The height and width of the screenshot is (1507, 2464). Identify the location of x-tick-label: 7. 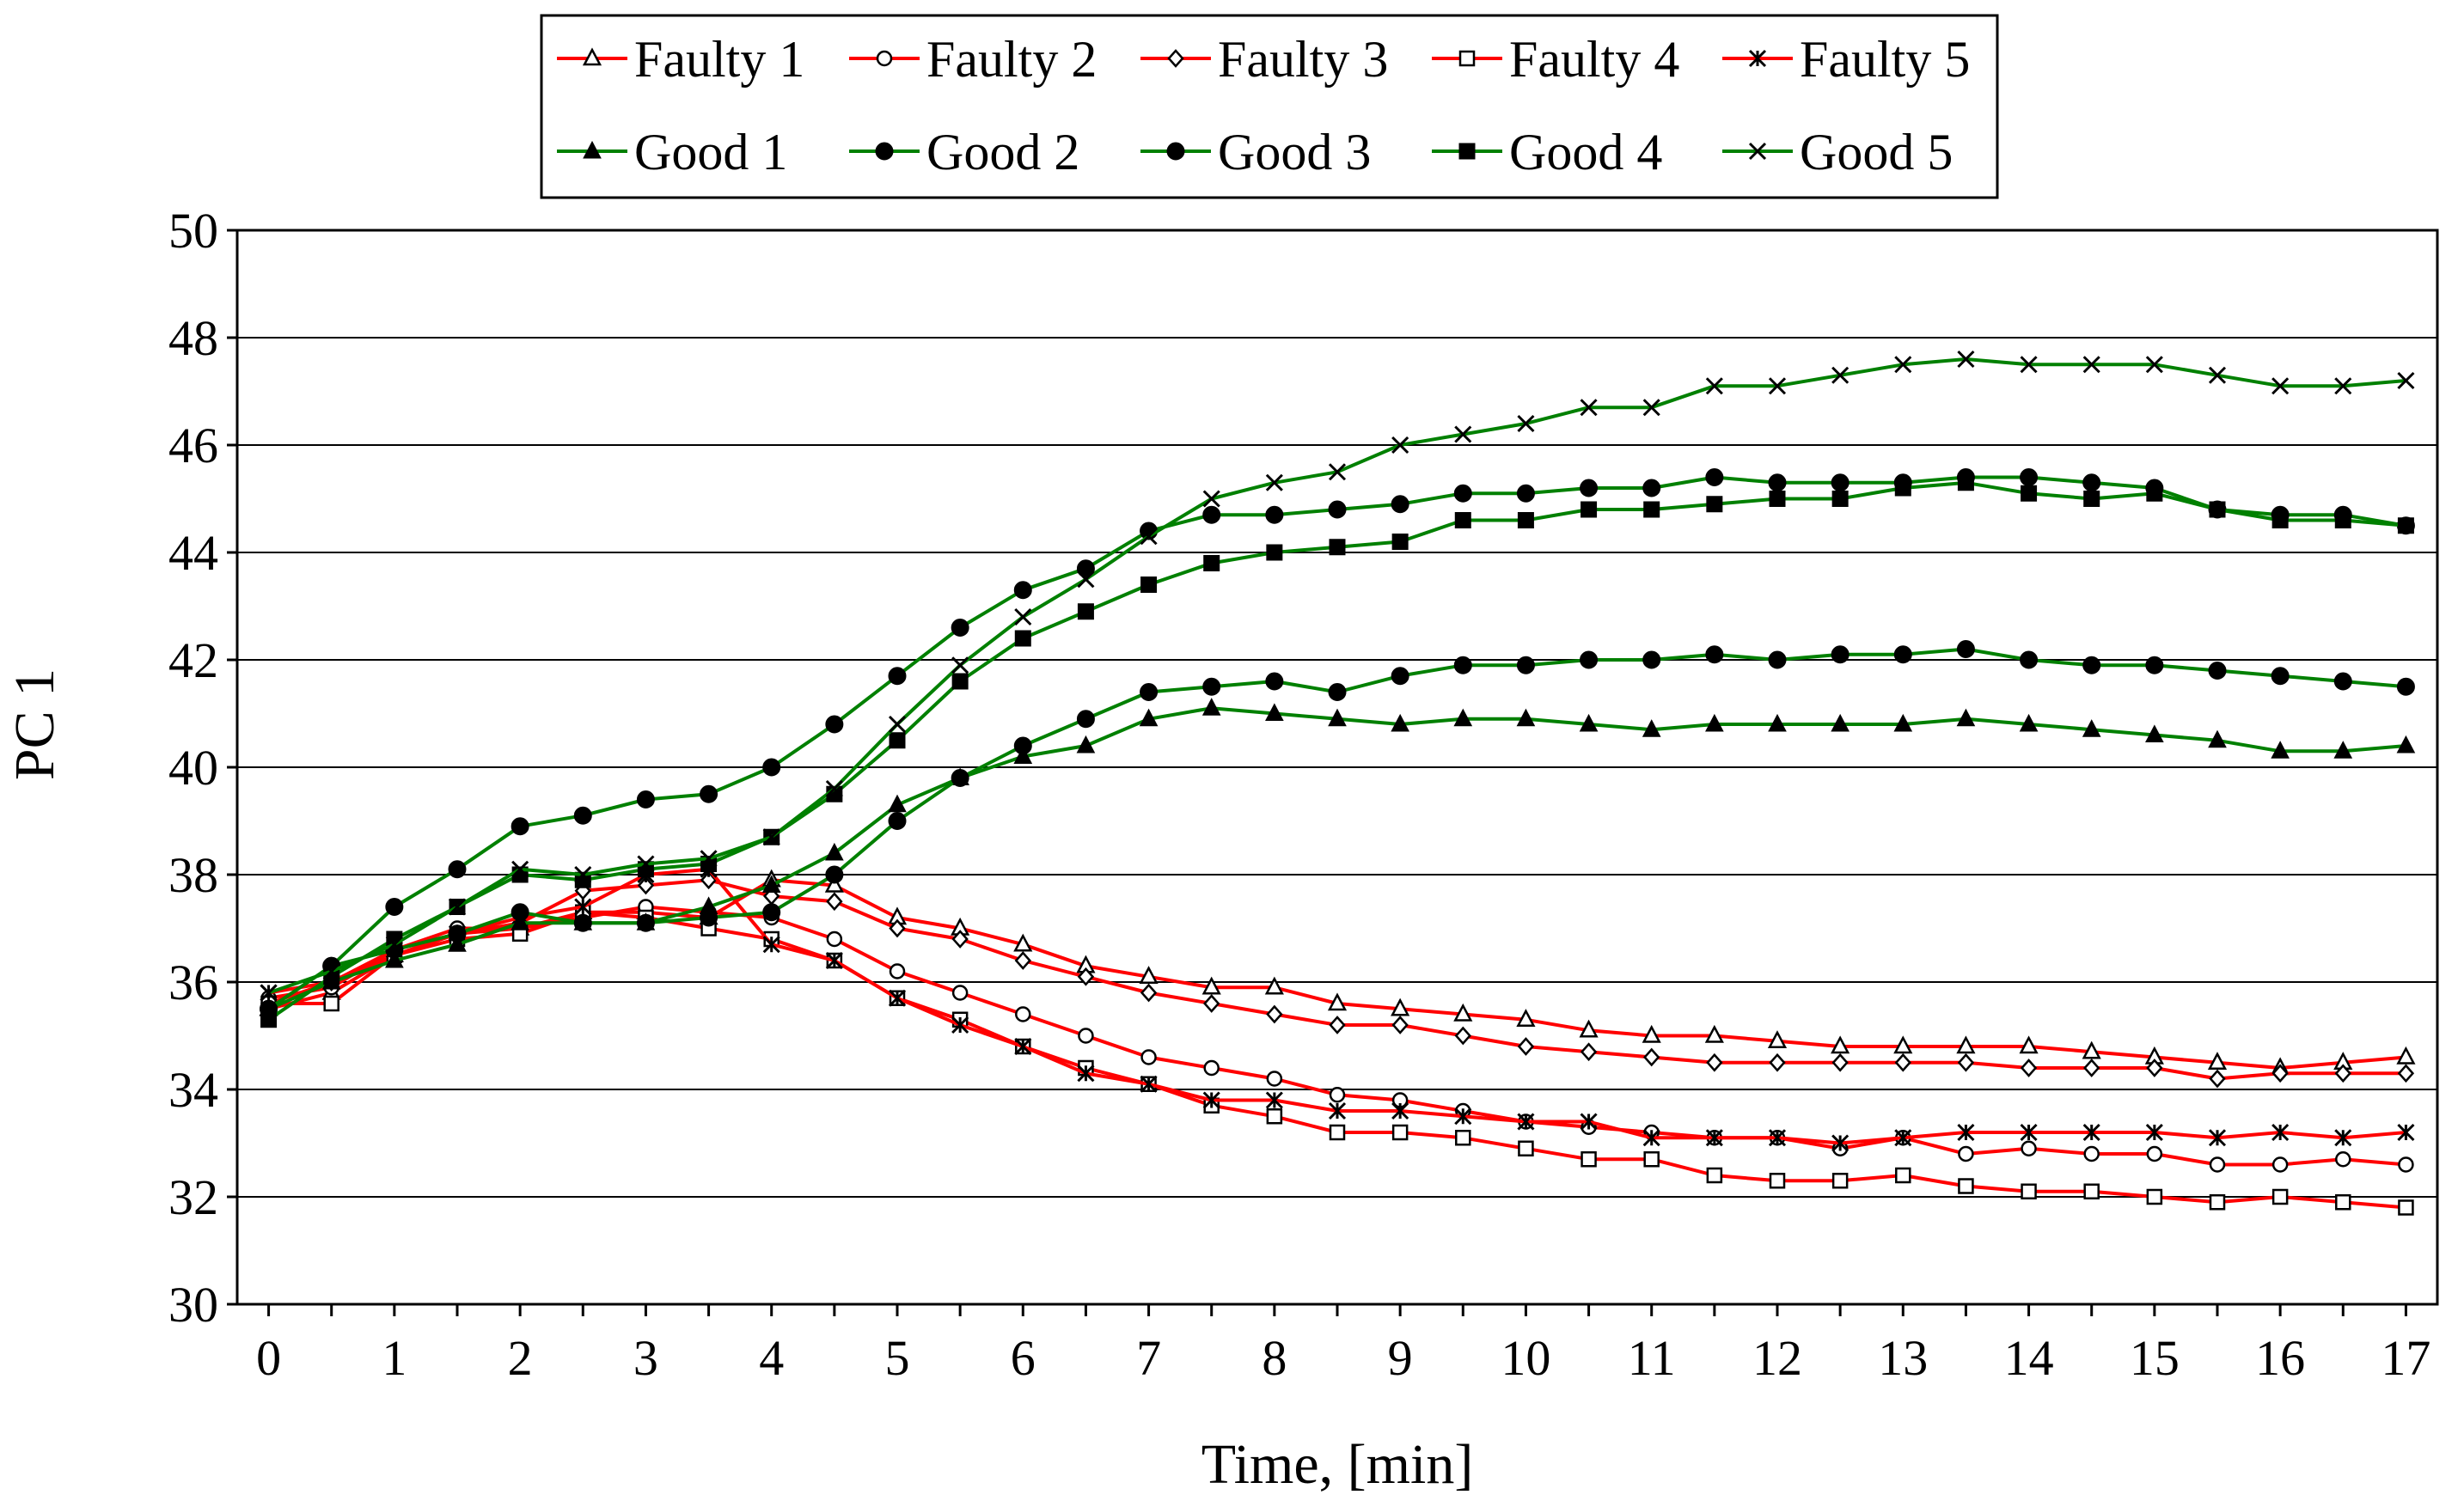
(1148, 1358).